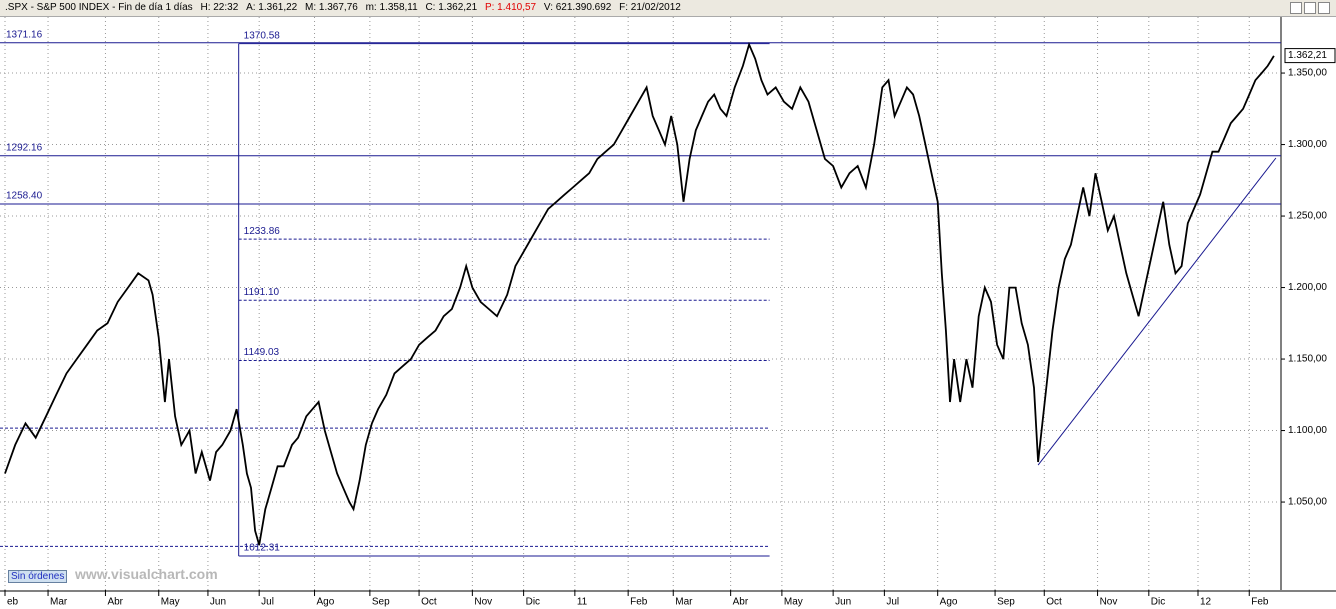 The height and width of the screenshot is (609, 1336). I want to click on minimize, so click(1296, 8).